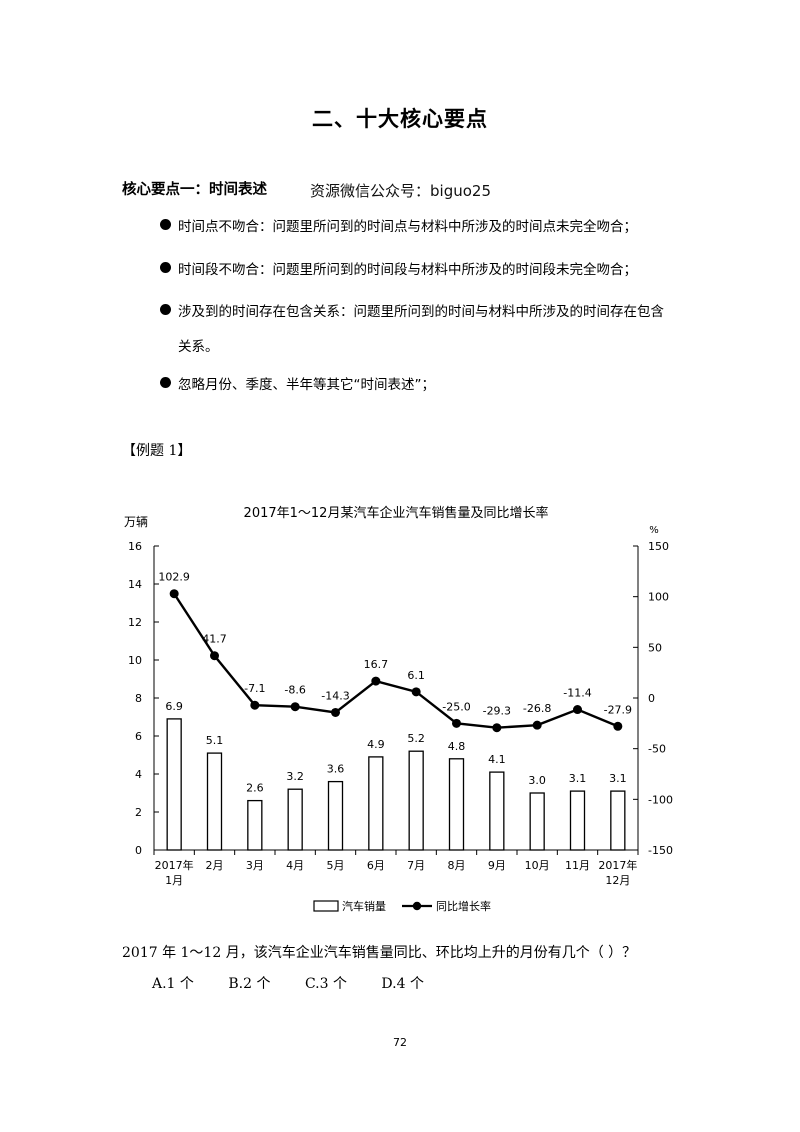 This screenshot has width=800, height=1132. What do you see at coordinates (138, 774) in the screenshot?
I see `left-tick-label: 4` at bounding box center [138, 774].